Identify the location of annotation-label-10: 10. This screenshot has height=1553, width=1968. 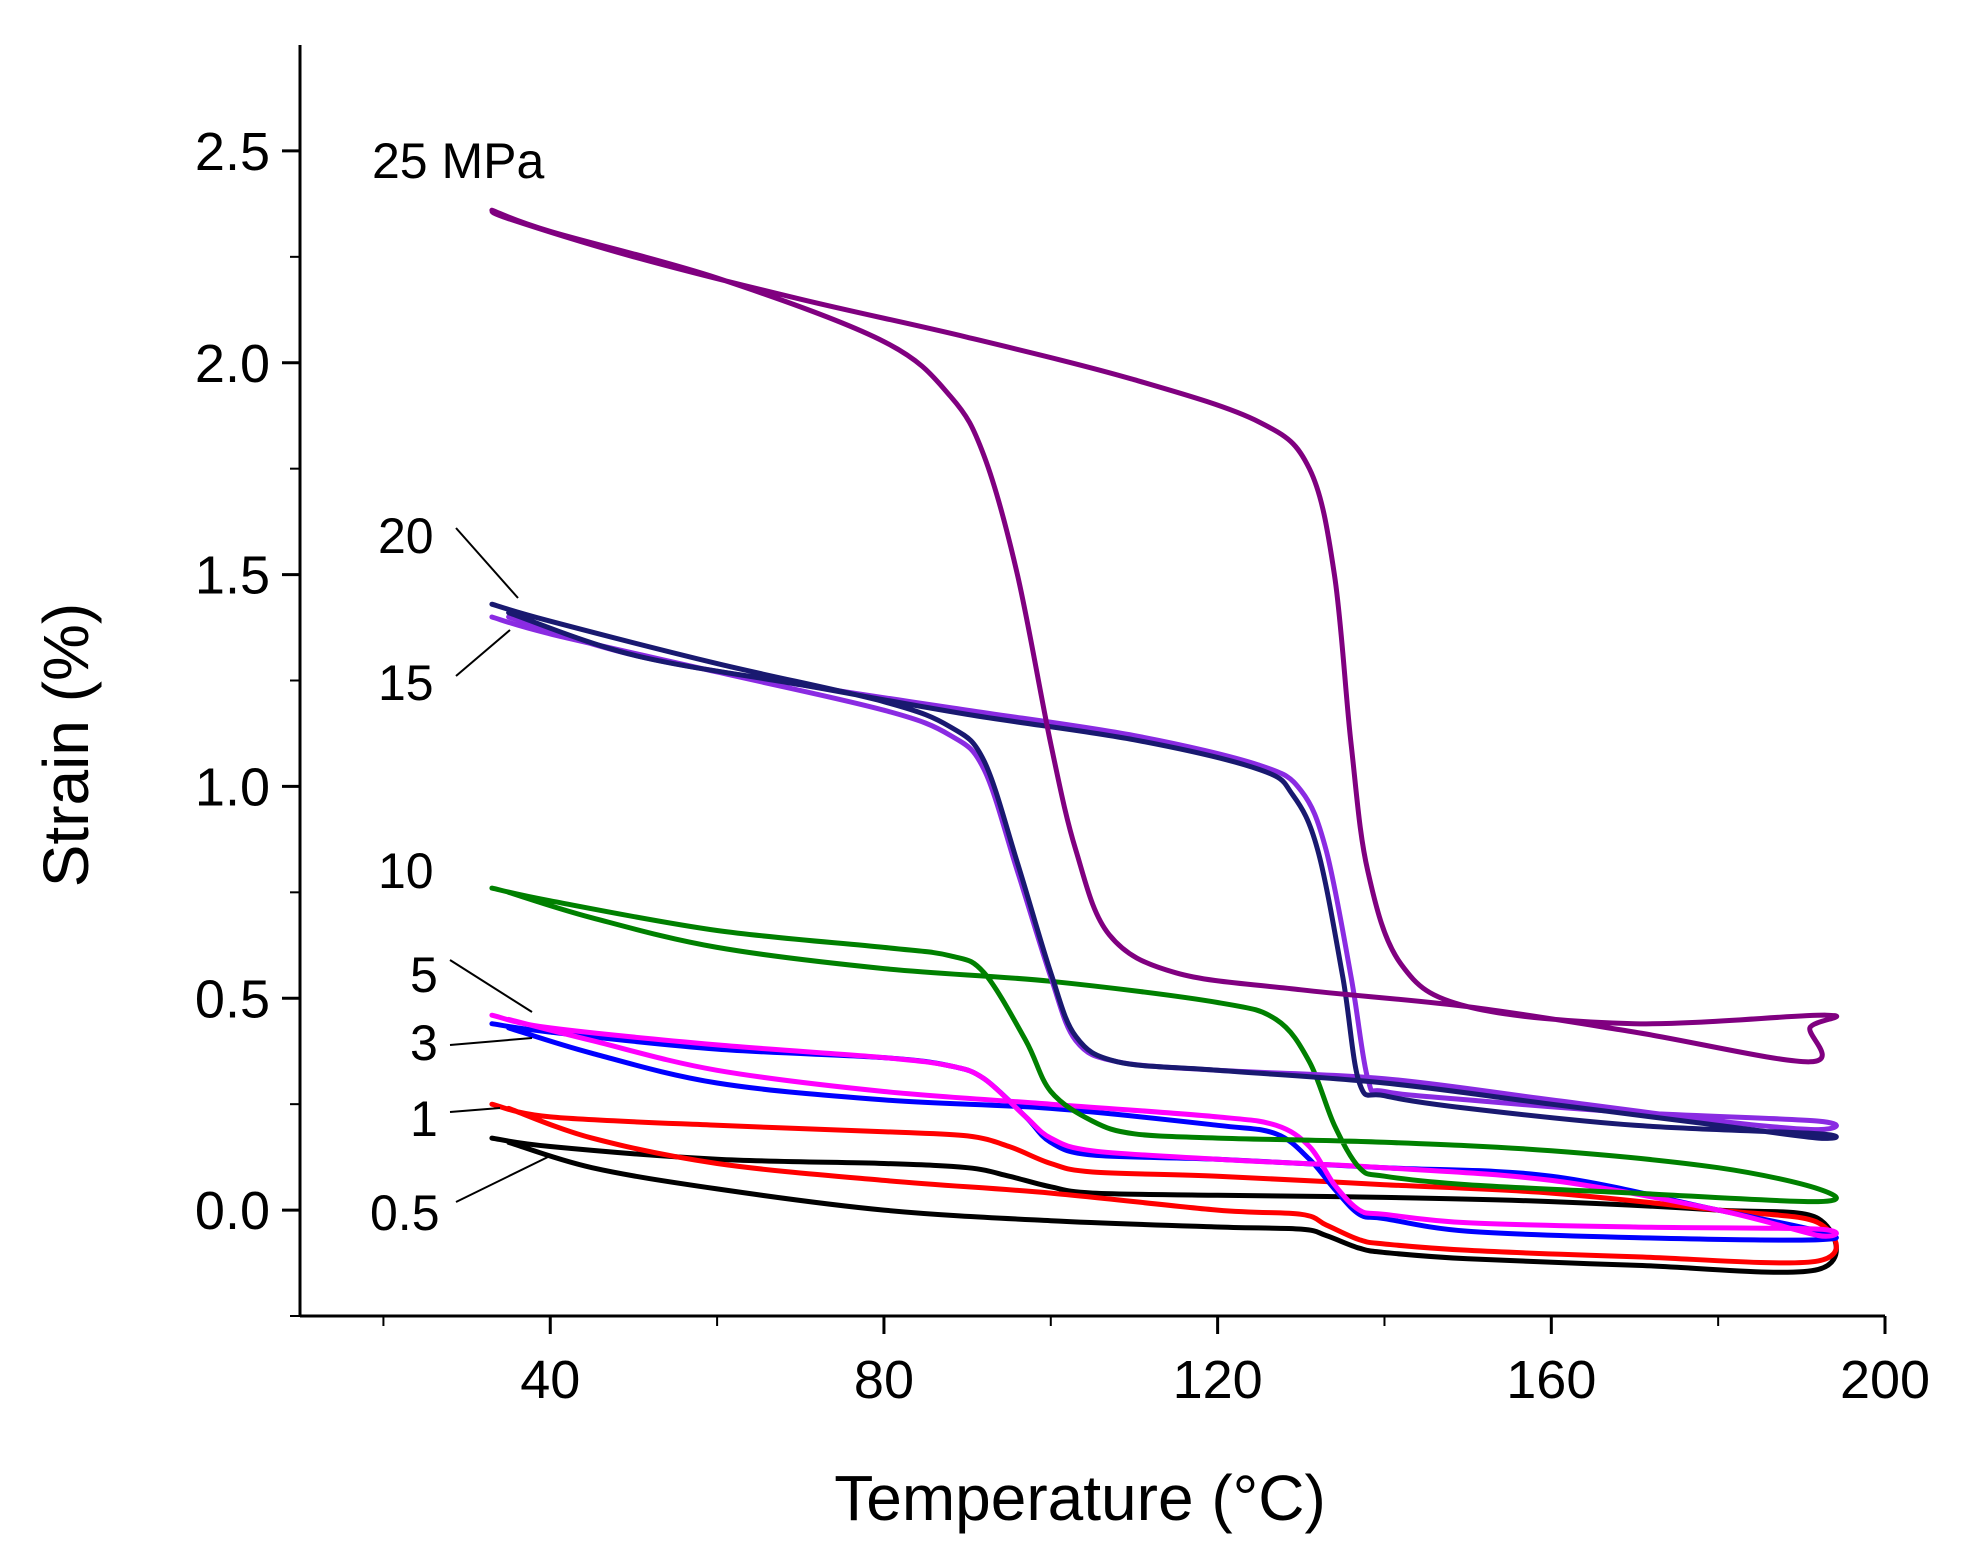
(406, 871).